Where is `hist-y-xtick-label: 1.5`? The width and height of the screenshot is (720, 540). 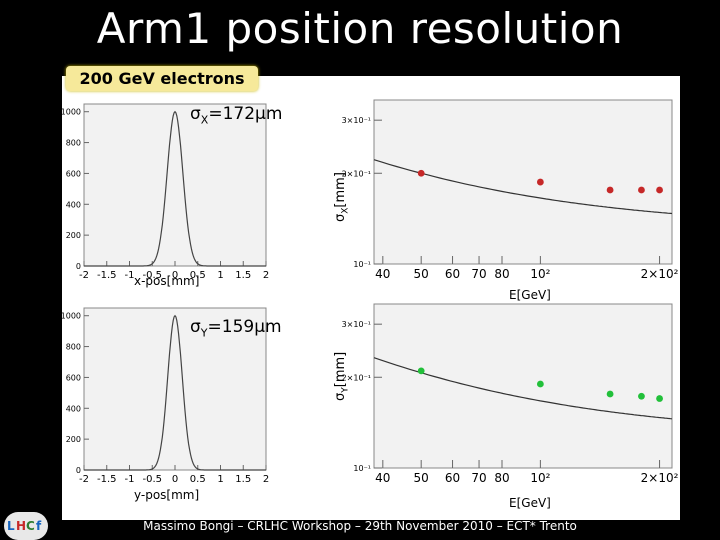
hist-y-xtick-label: 1.5 is located at coordinates (243, 479).